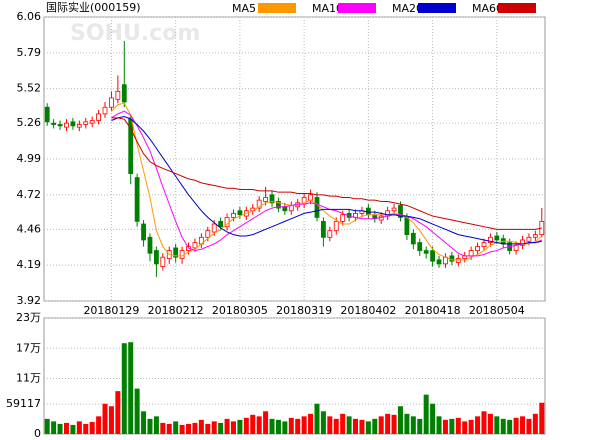 This screenshot has height=440, width=600. What do you see at coordinates (407, 8) in the screenshot?
I see `legend-label: MA20` at bounding box center [407, 8].